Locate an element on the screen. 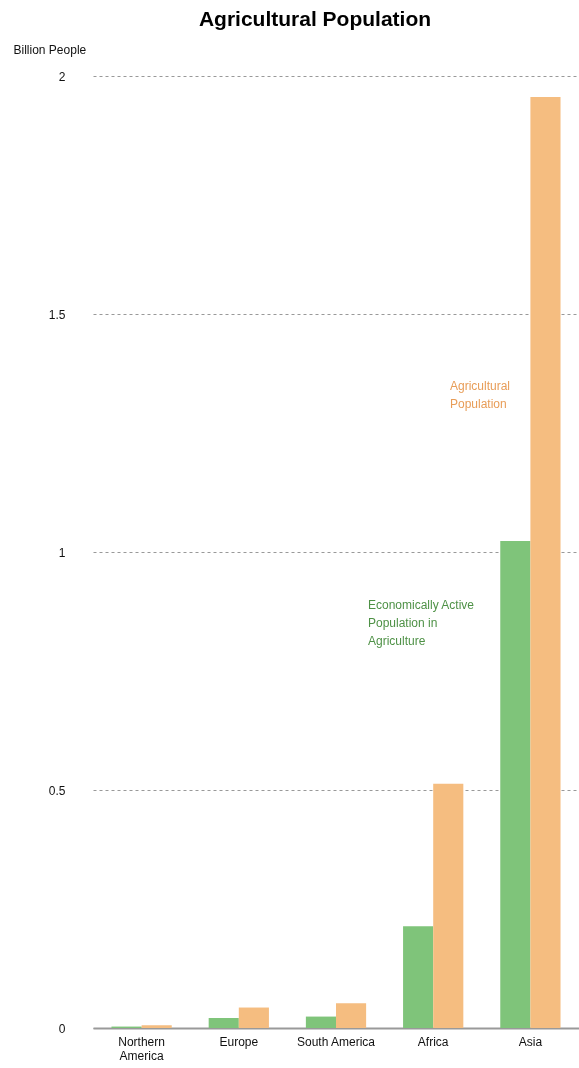  y-tick-label: 1 is located at coordinates (62, 552).